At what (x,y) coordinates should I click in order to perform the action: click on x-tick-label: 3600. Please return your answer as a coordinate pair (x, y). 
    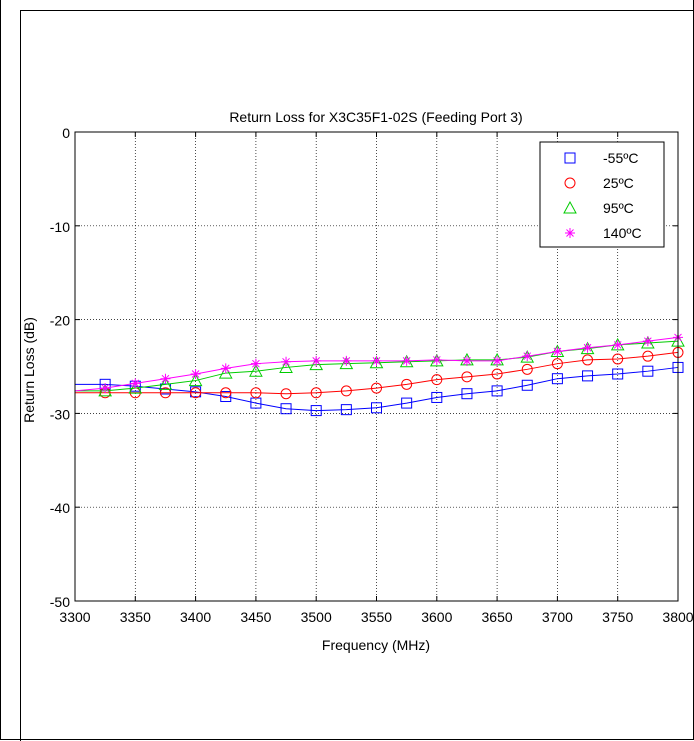
    Looking at the image, I should click on (436, 617).